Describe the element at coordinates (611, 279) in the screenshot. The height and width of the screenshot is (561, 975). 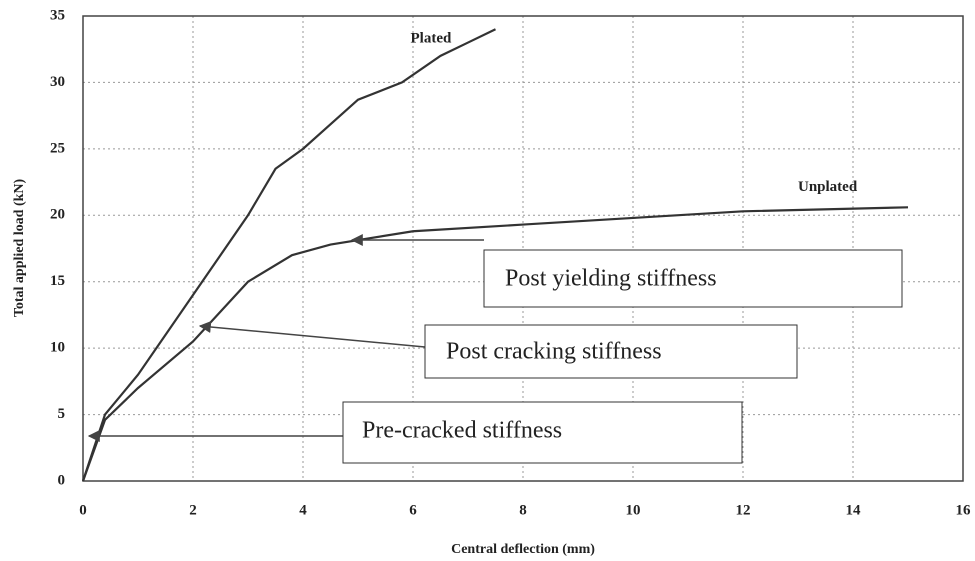
I see `annotation-text: Post yielding stiffness` at that location.